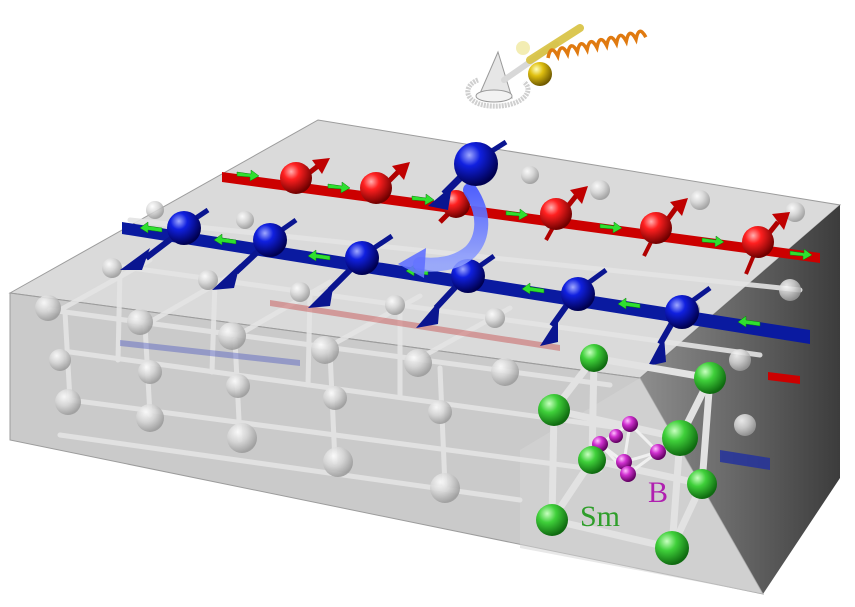  I want to click on slab-side-face, so click(740, 399).